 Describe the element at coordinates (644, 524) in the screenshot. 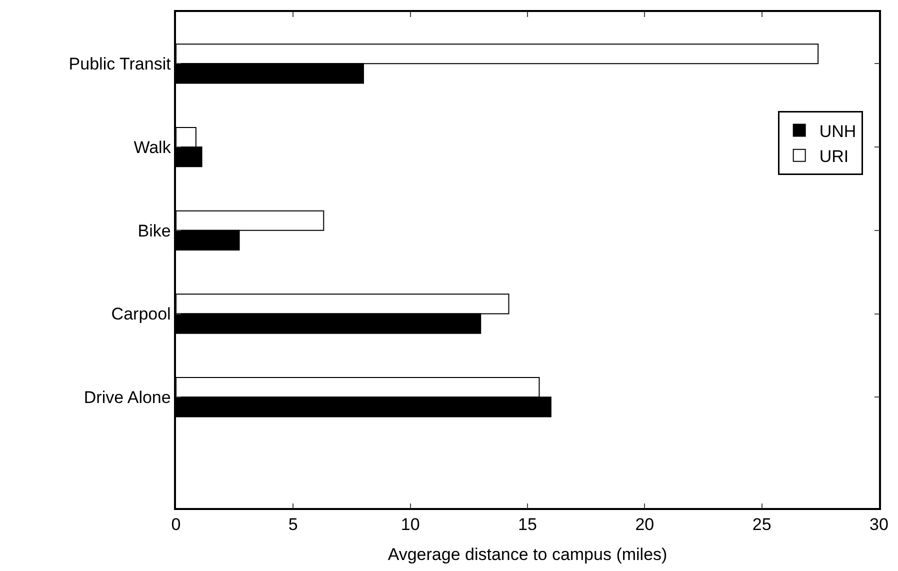

I see `x-tick-label: 20` at that location.